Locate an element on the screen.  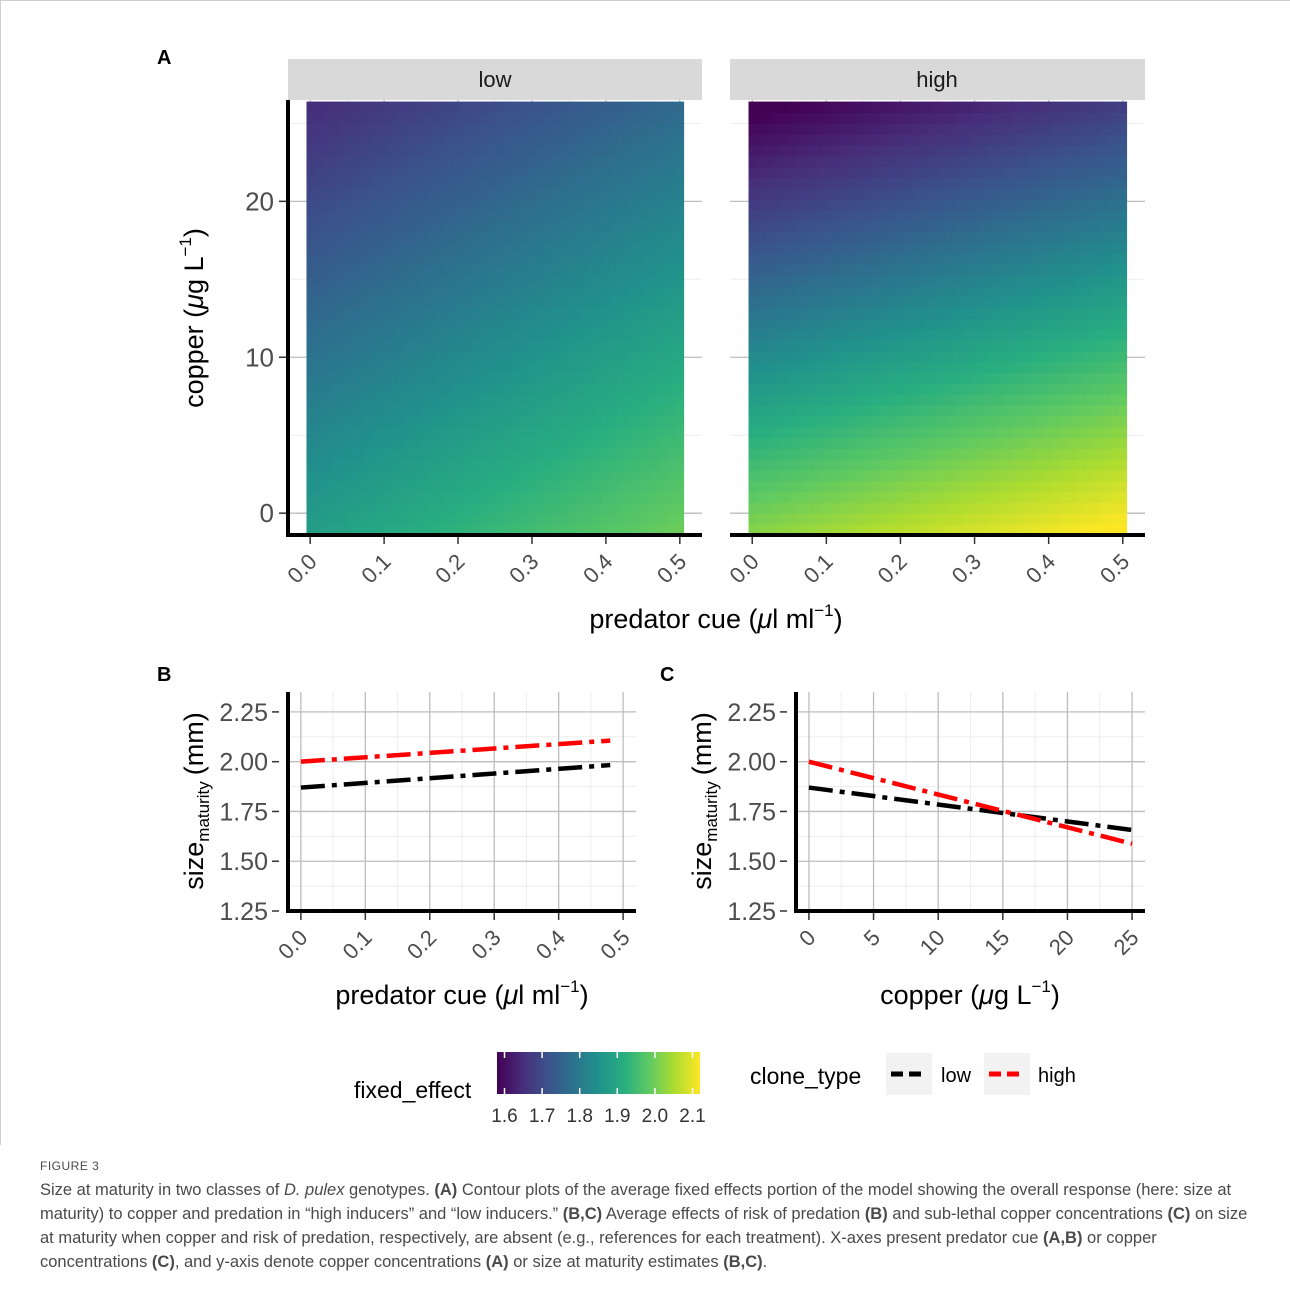
colorbar-tick-label: 1.6 is located at coordinates (504, 1116).